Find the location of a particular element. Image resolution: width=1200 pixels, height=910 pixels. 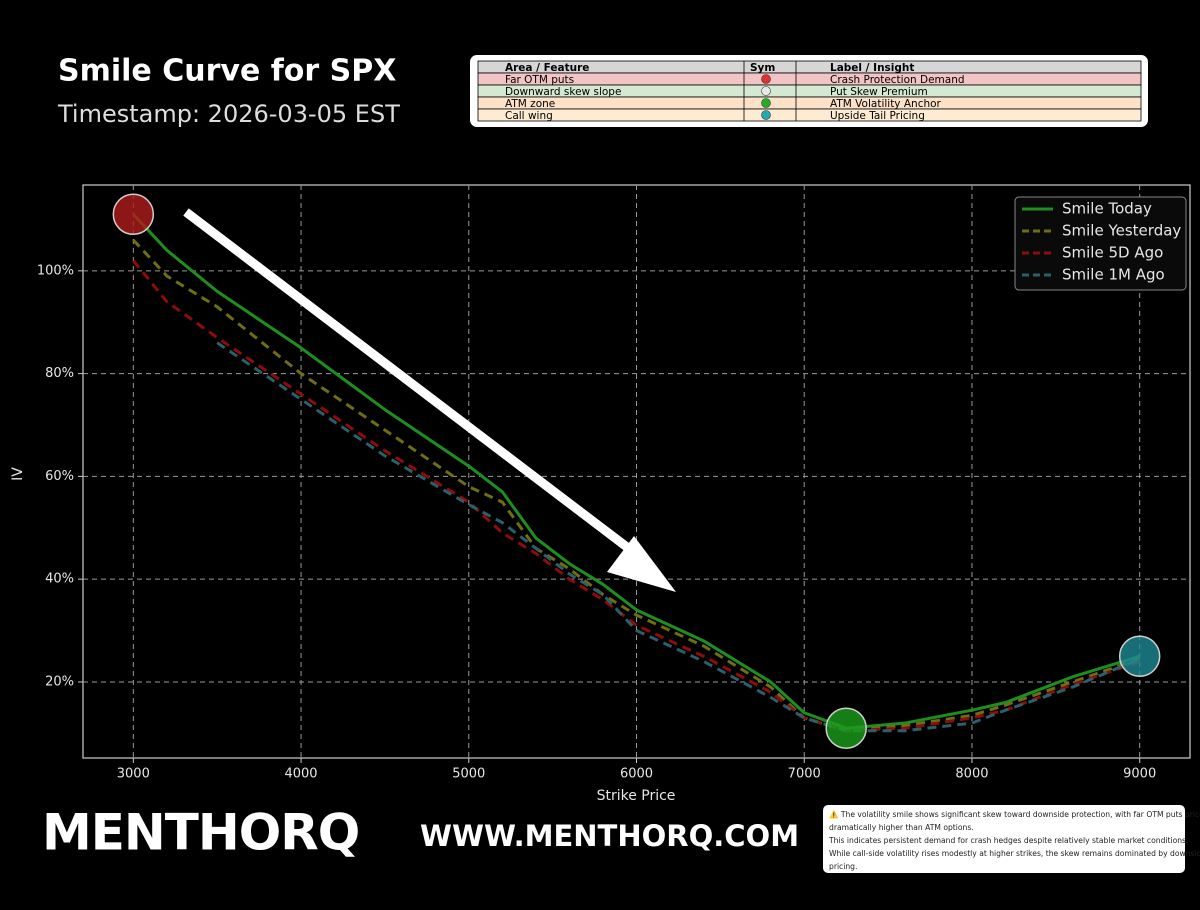

arrow-head is located at coordinates (641, 564).